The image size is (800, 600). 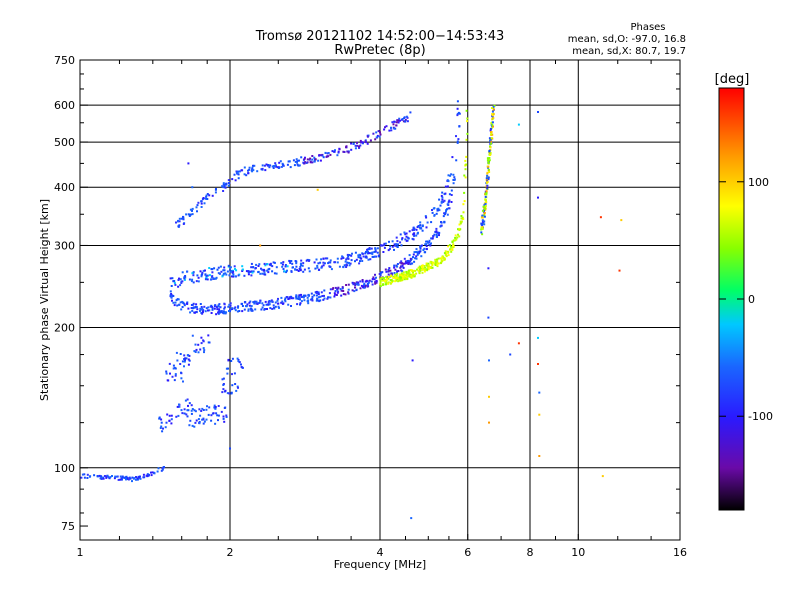 I want to click on x-tick-label: 8, so click(x=530, y=552).